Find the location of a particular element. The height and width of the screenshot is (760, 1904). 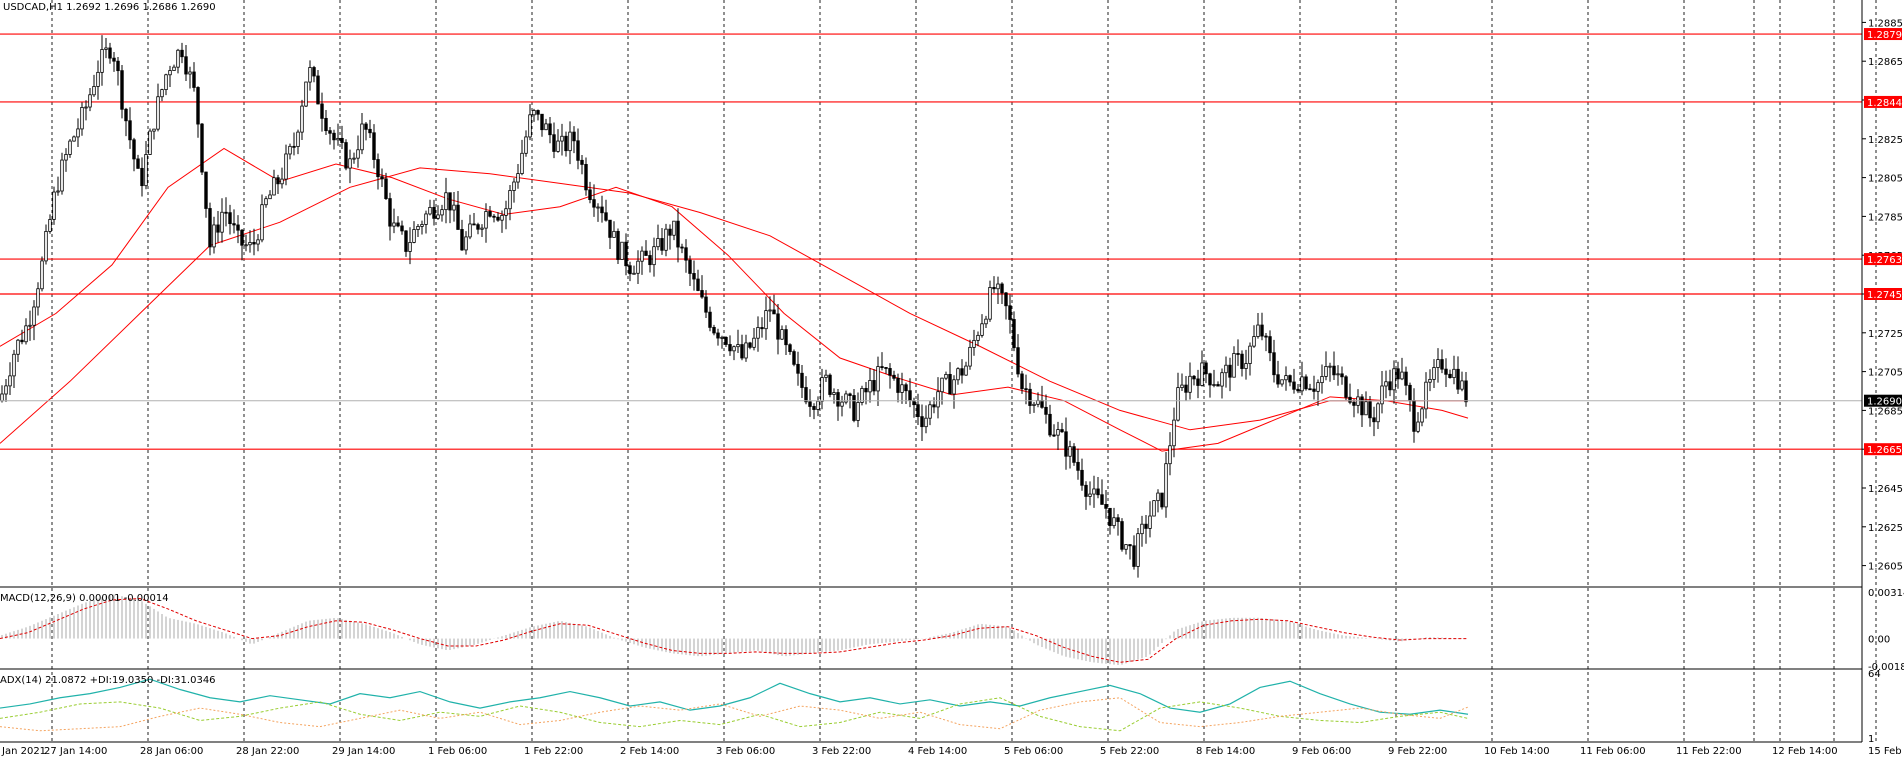

adx-panel is located at coordinates (734, 705).